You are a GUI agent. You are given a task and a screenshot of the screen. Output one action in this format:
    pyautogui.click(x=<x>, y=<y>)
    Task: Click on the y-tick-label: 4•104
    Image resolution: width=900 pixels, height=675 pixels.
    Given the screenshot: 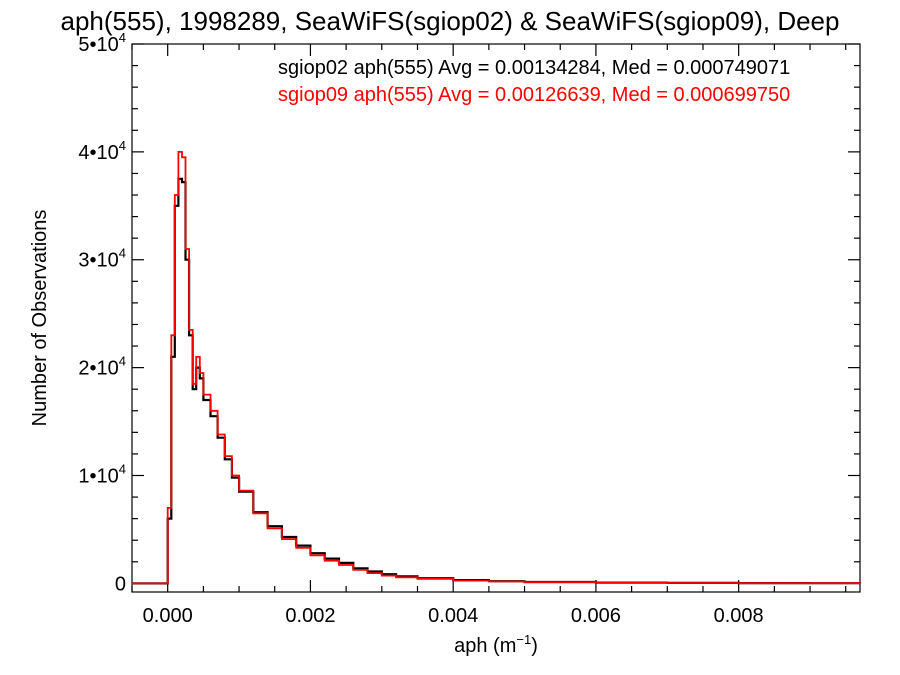 What is the action you would take?
    pyautogui.click(x=102, y=151)
    